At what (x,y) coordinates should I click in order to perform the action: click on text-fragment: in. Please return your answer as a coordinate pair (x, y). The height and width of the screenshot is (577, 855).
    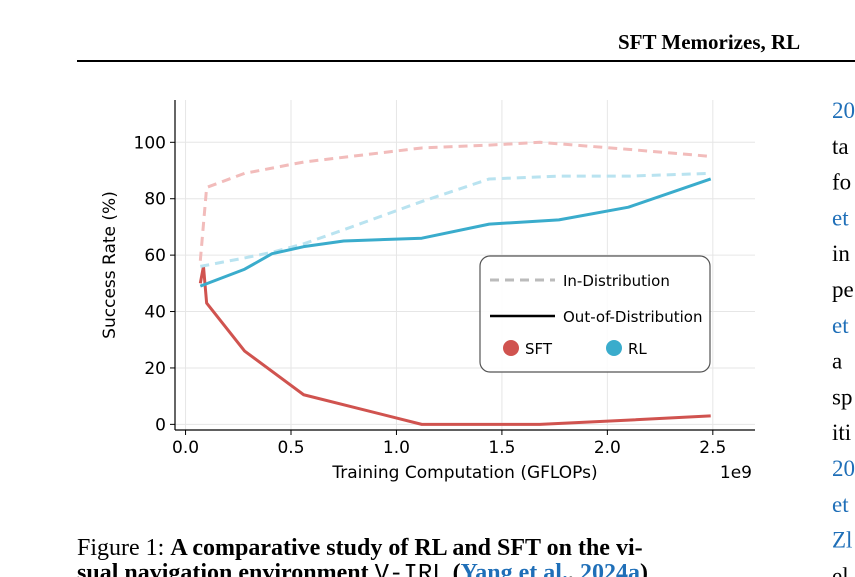
    Looking at the image, I should click on (841, 253).